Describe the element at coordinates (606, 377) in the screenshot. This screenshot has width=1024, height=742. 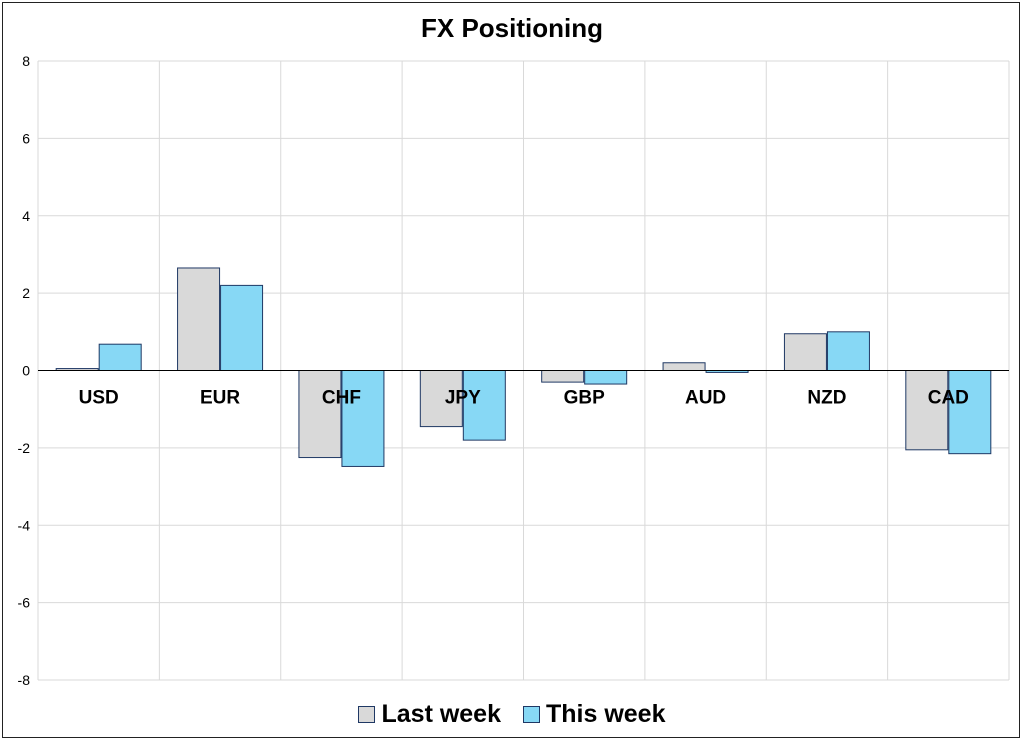
I see `bar-this-week-gbp` at that location.